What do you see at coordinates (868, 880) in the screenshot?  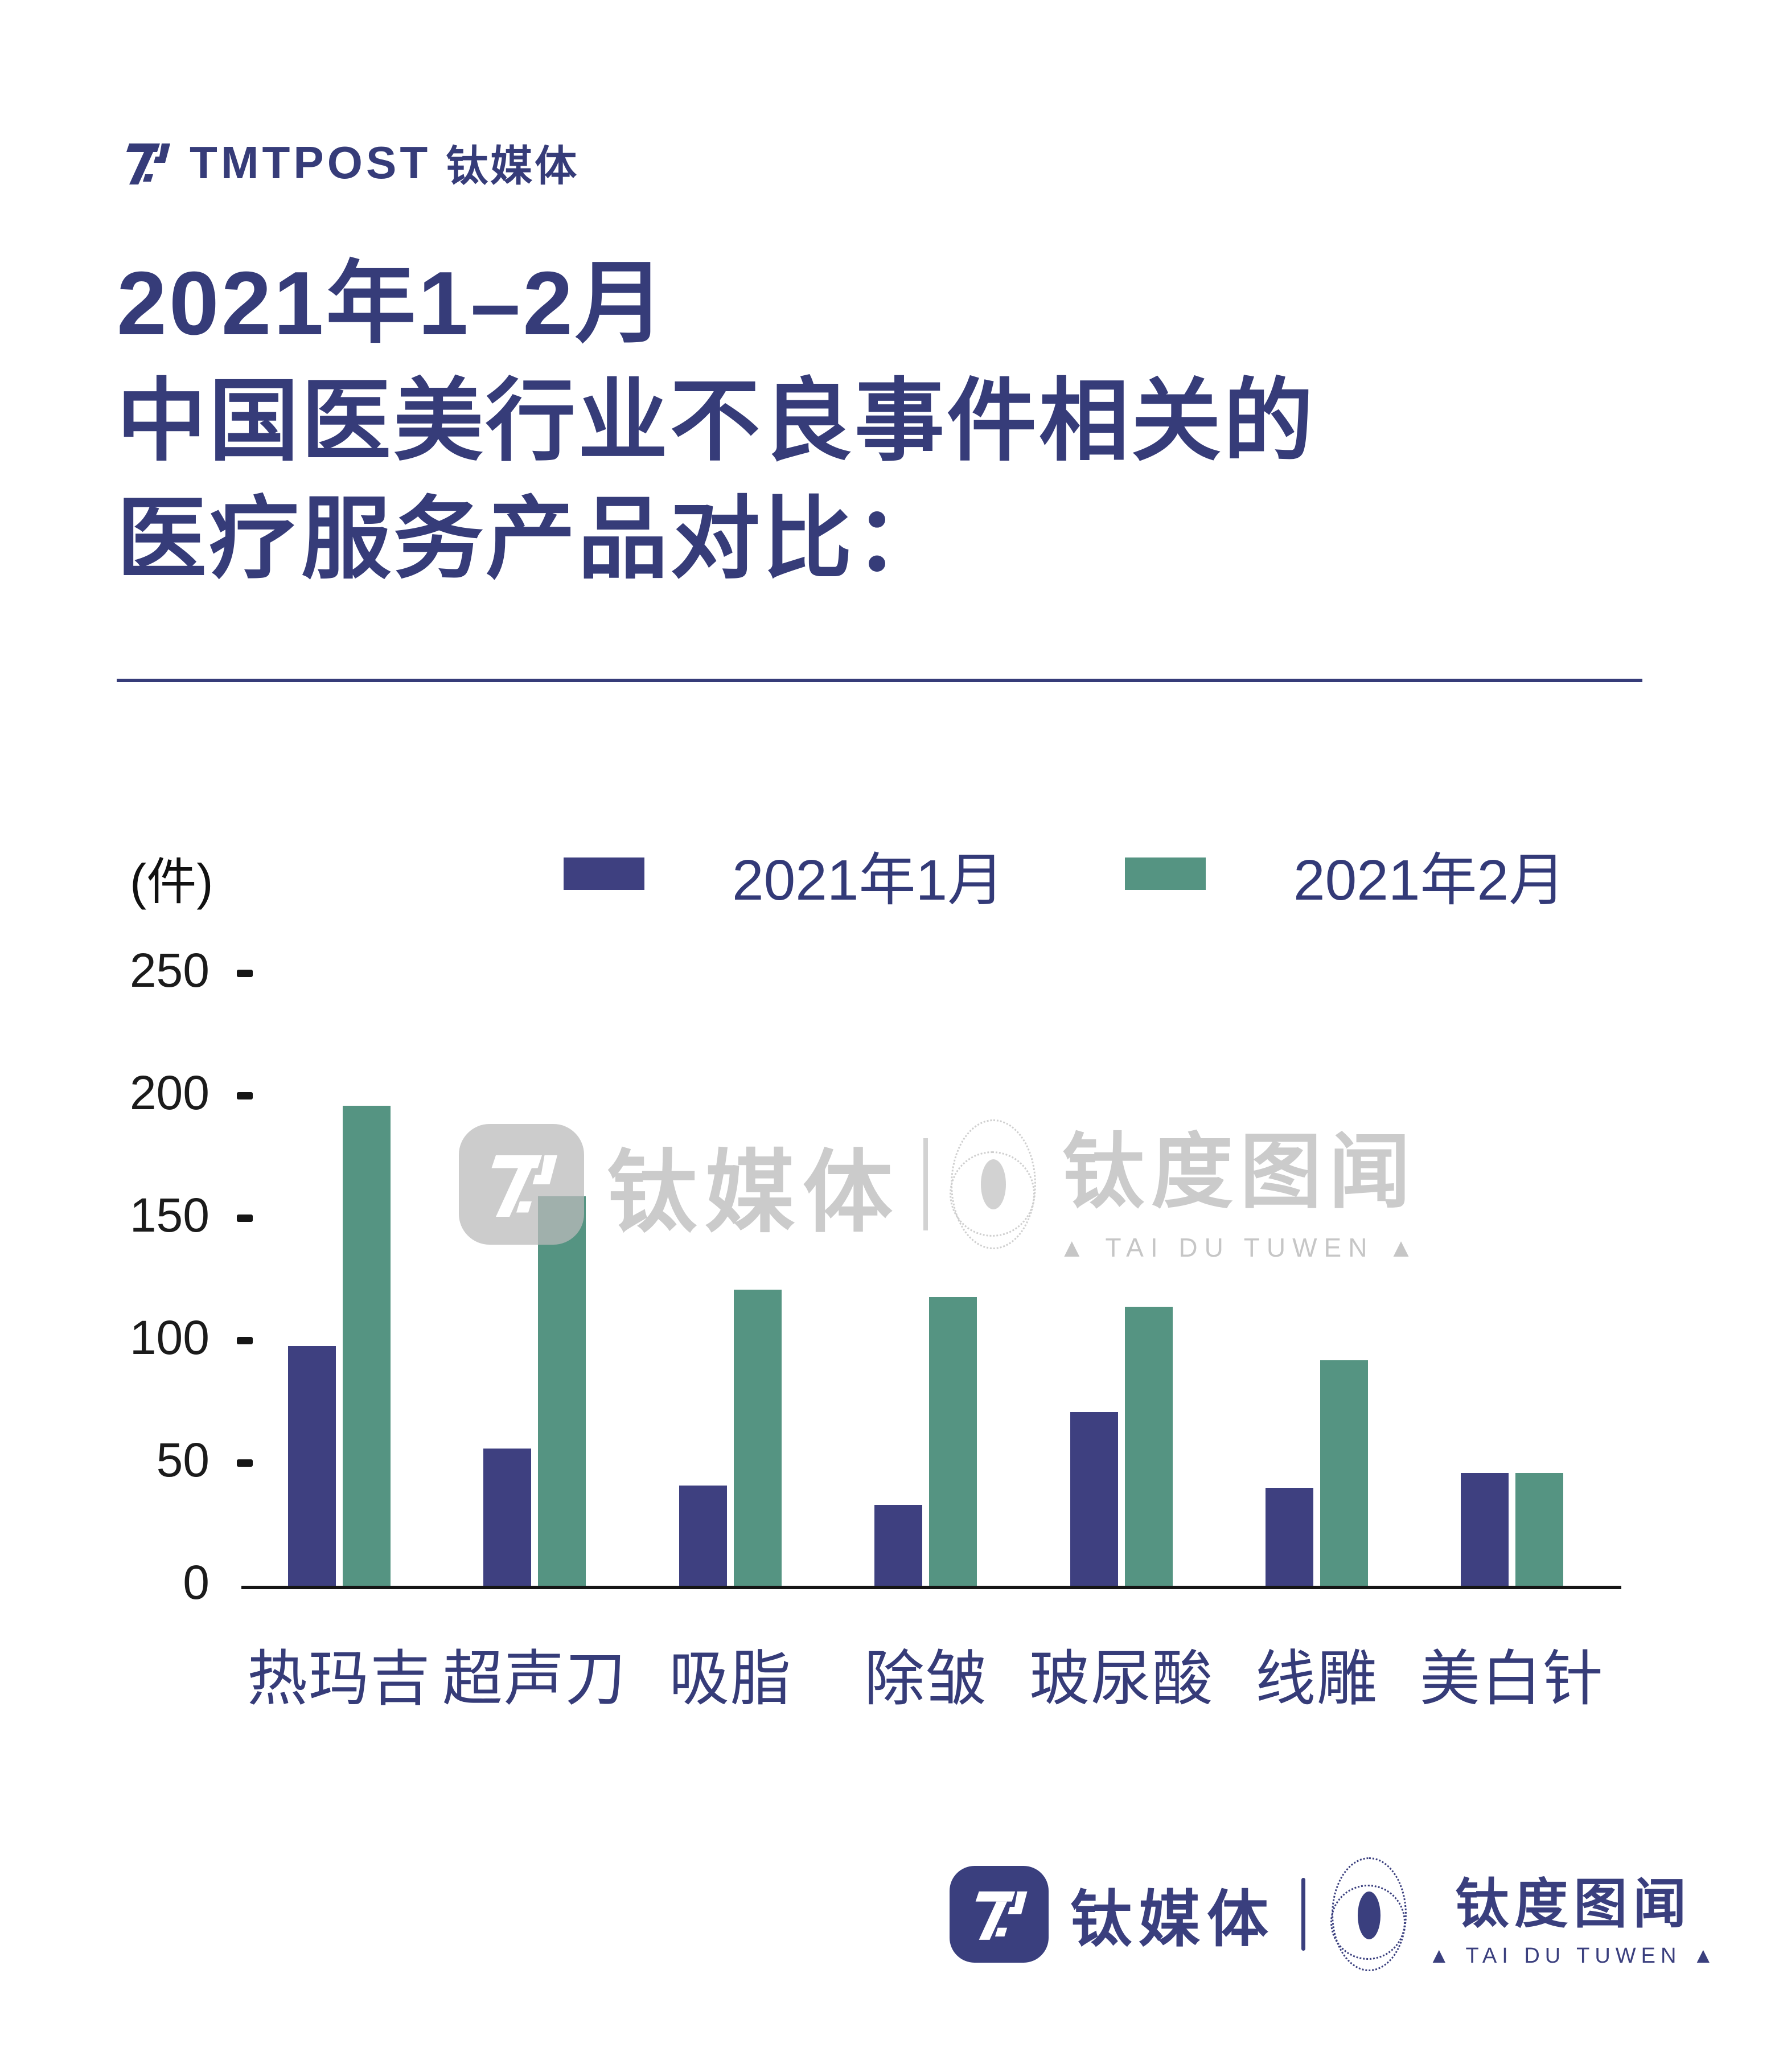 I see `legend-label-jan: 2021年1月` at bounding box center [868, 880].